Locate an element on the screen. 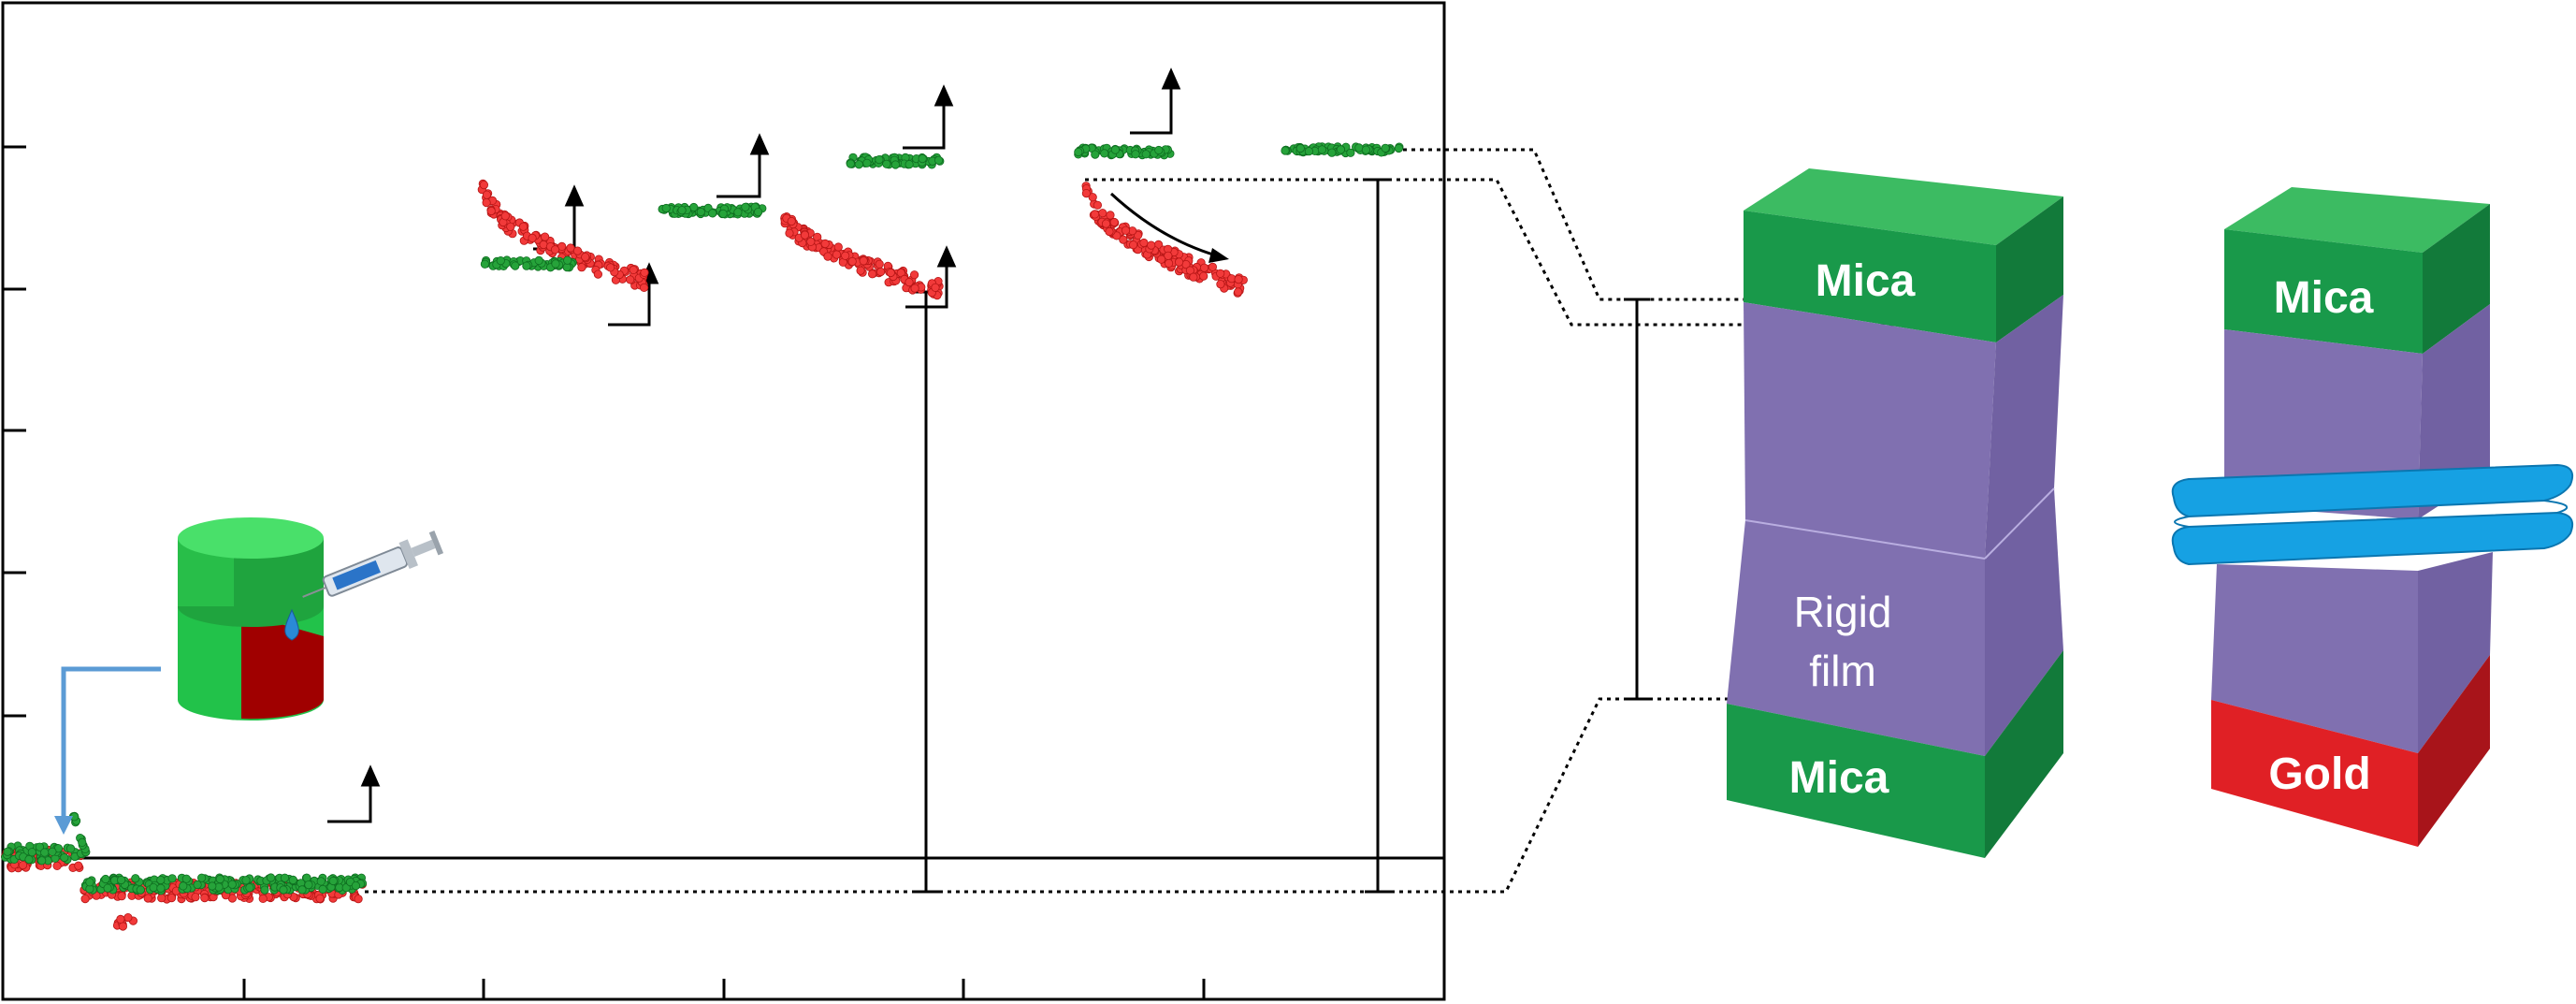 The image size is (2576, 1004). mica-bottom-left-label: Mica is located at coordinates (1839, 778).